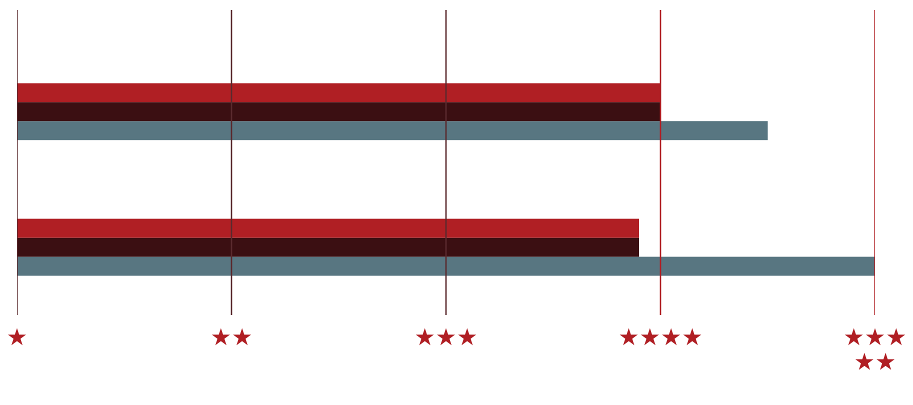  I want to click on ref-line-label: ★★★★, so click(661, 337).